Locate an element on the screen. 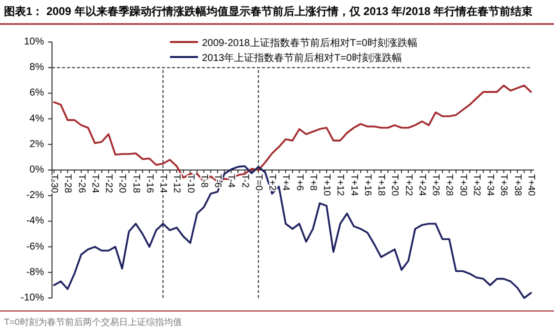 The width and height of the screenshot is (554, 331). x-tick-label: T+22 is located at coordinates (408, 185).